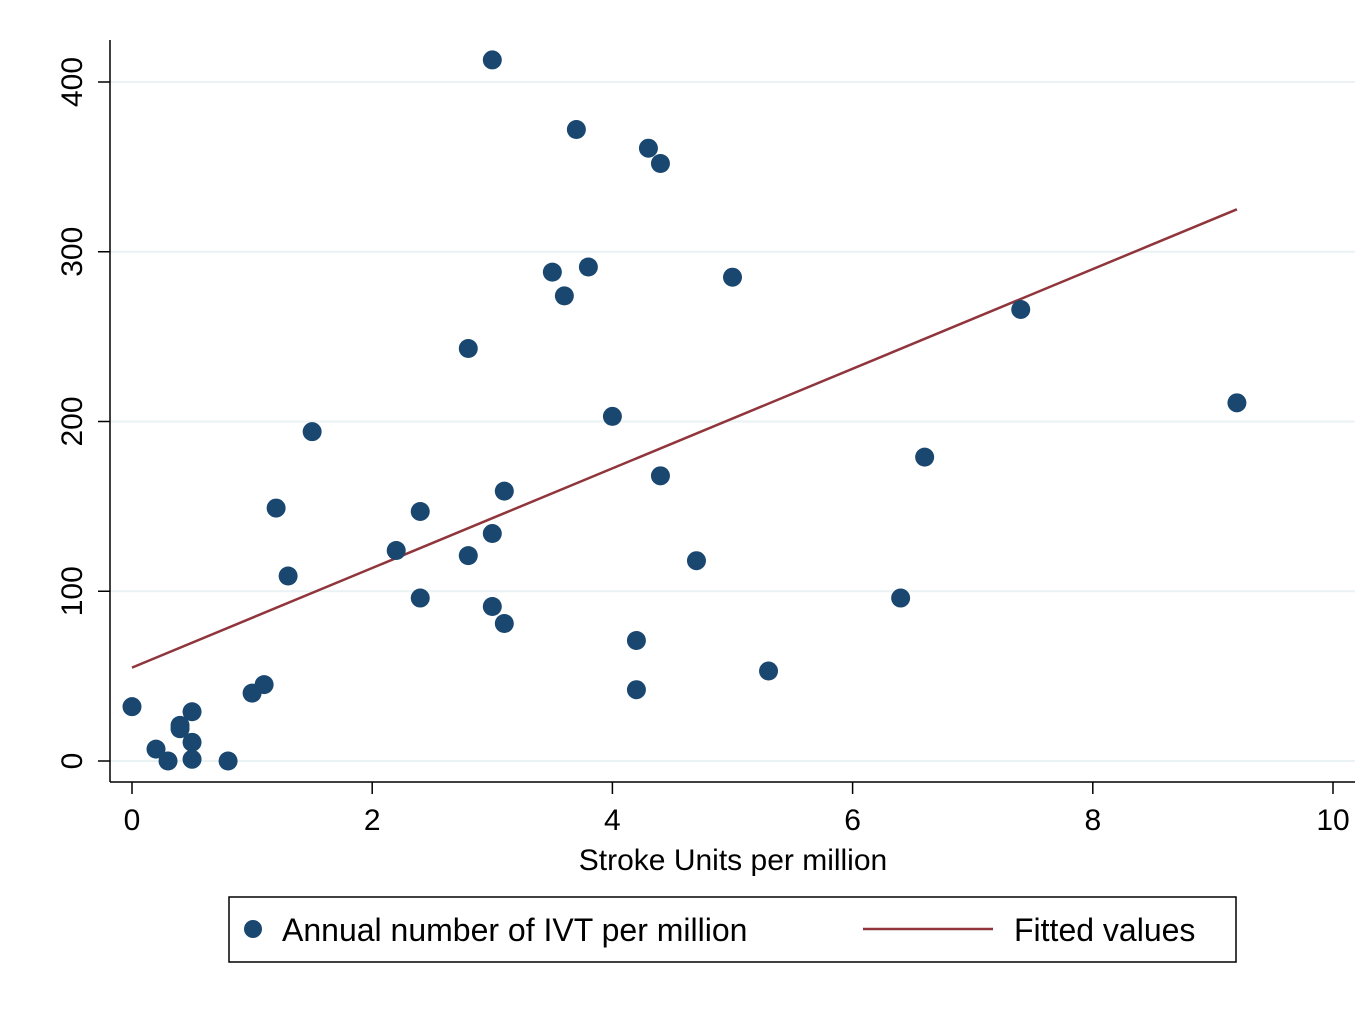  Describe the element at coordinates (72, 761) in the screenshot. I see `y-tick-label: 0` at that location.